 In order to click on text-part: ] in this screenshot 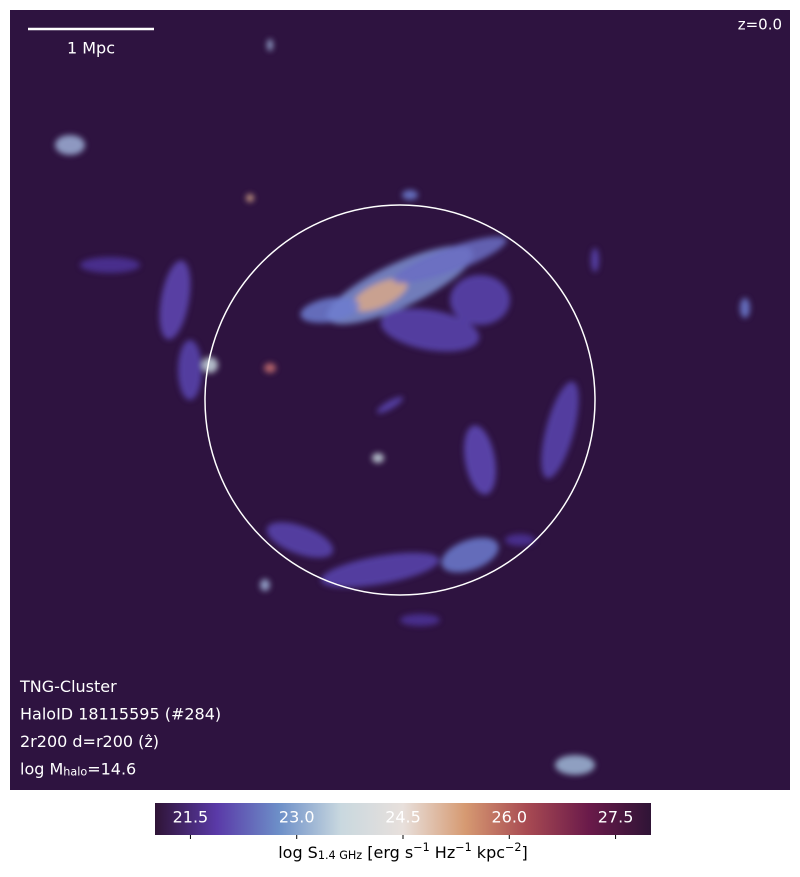, I will do `click(525, 852)`.